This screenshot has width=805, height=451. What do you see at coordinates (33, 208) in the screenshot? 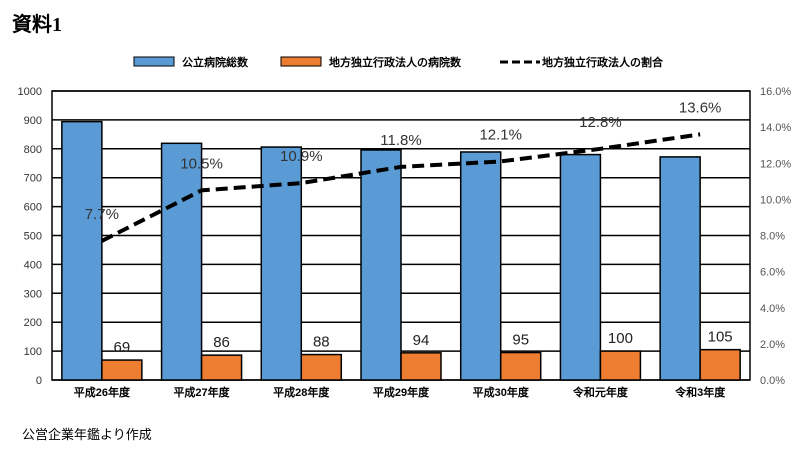
I see `y-left-tick: 600` at bounding box center [33, 208].